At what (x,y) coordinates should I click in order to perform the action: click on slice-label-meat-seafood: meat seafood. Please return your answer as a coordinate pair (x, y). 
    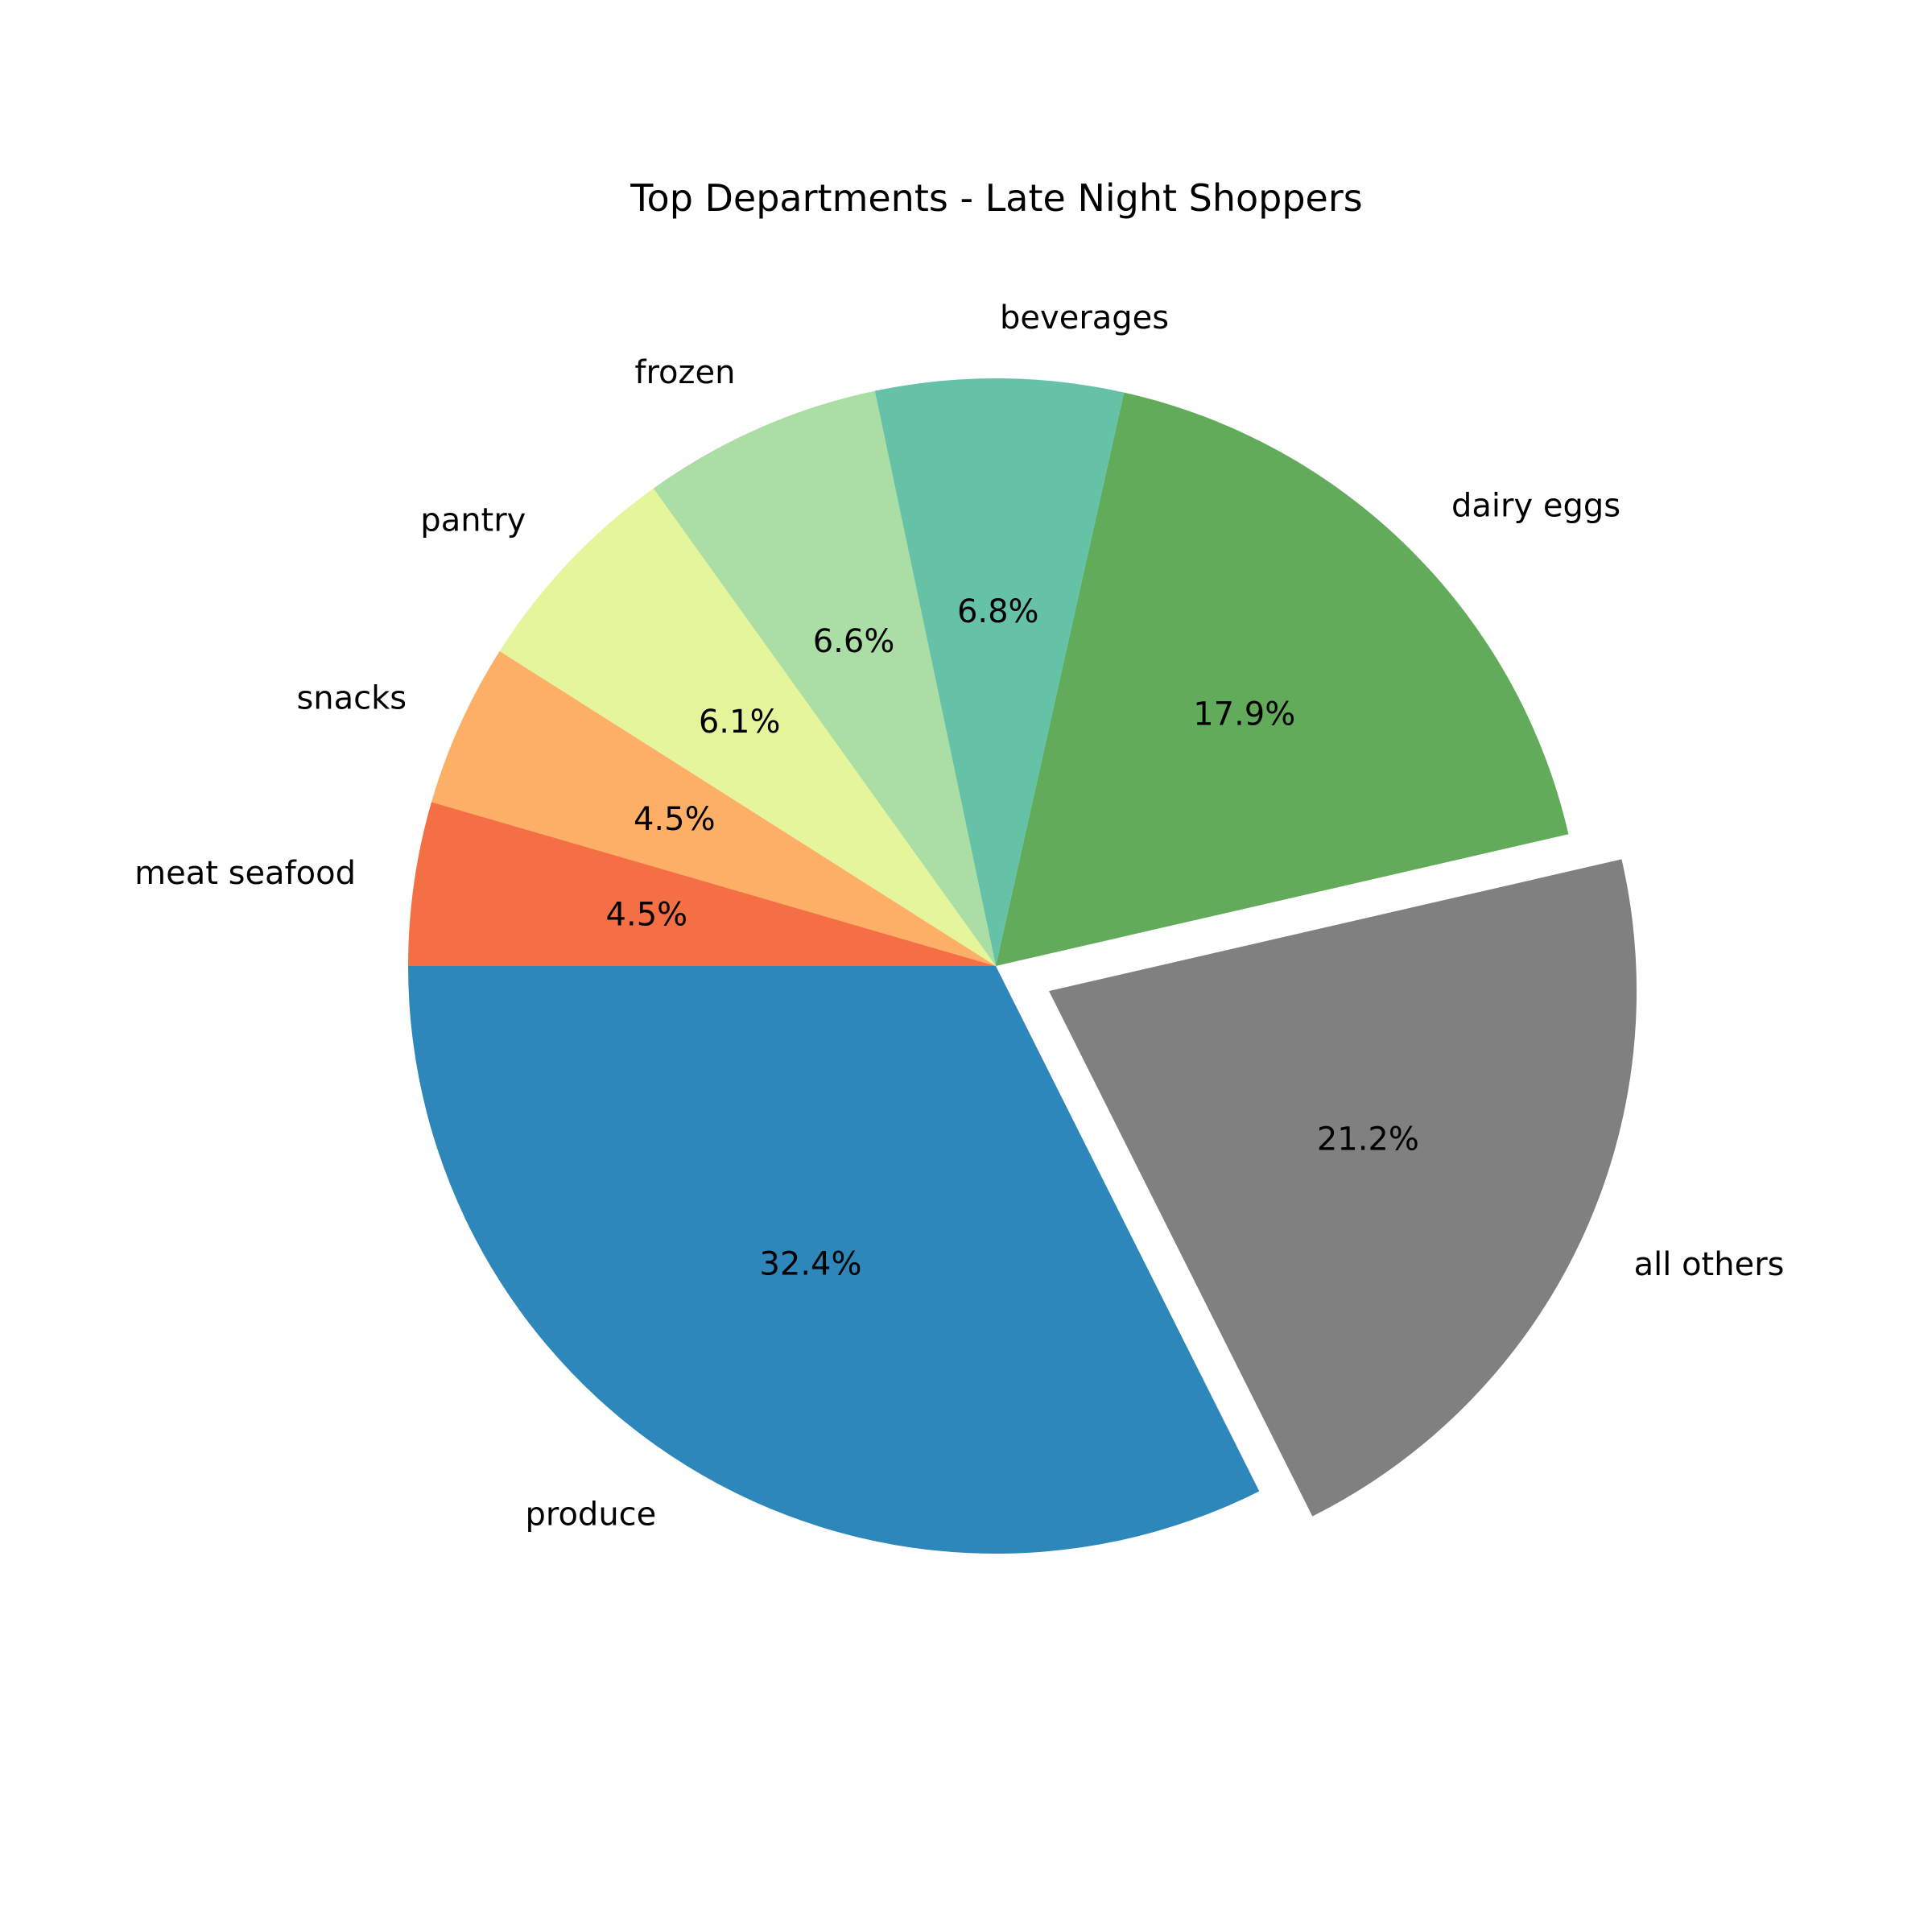
    Looking at the image, I should click on (245, 873).